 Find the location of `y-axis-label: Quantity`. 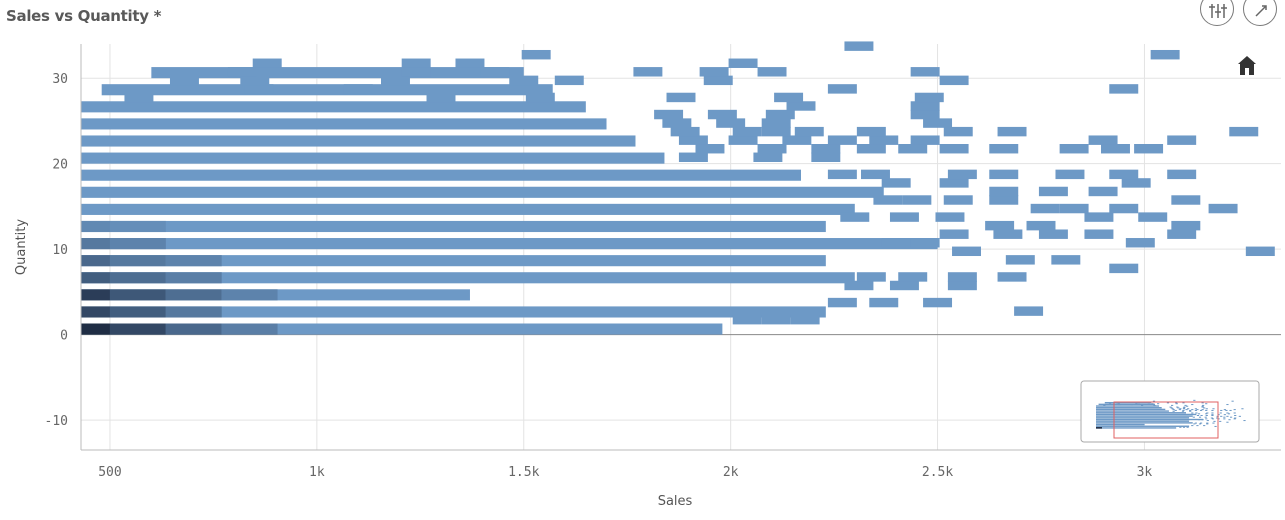

y-axis-label: Quantity is located at coordinates (21, 247).